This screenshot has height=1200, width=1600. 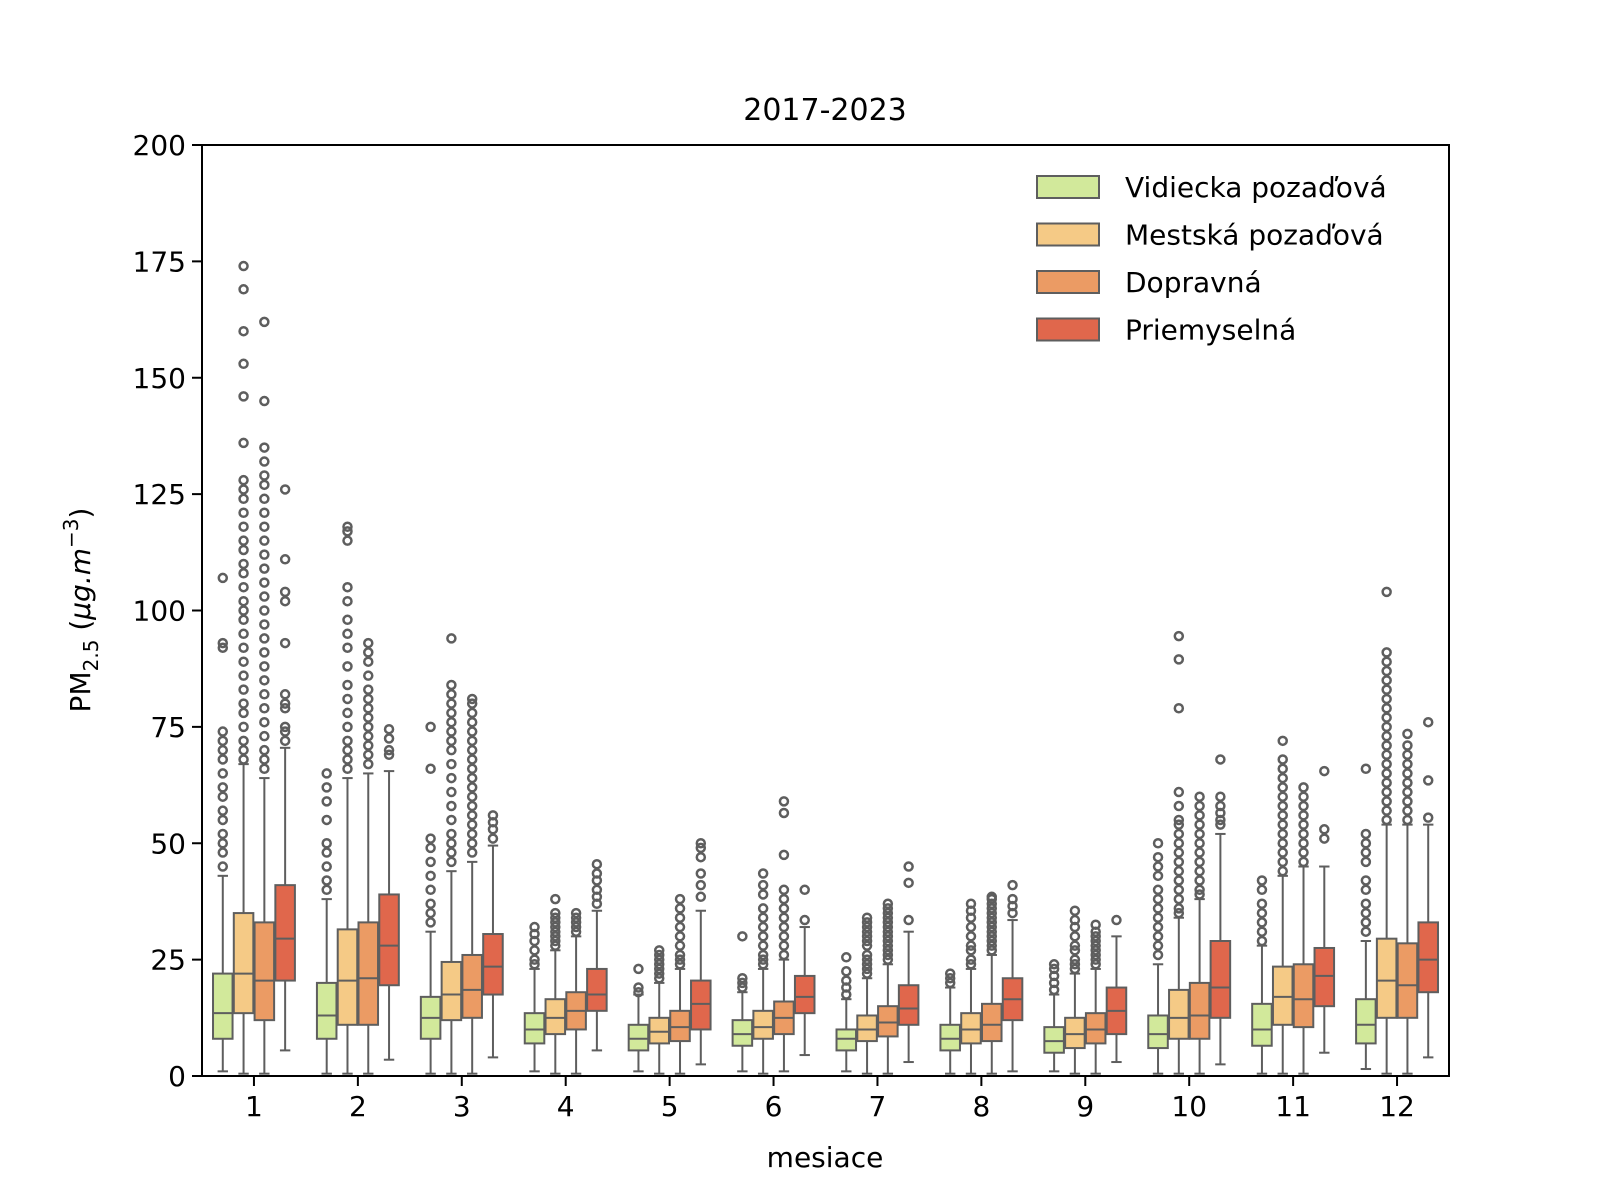 I want to click on y-label-unit: g.m, so click(x=80, y=575).